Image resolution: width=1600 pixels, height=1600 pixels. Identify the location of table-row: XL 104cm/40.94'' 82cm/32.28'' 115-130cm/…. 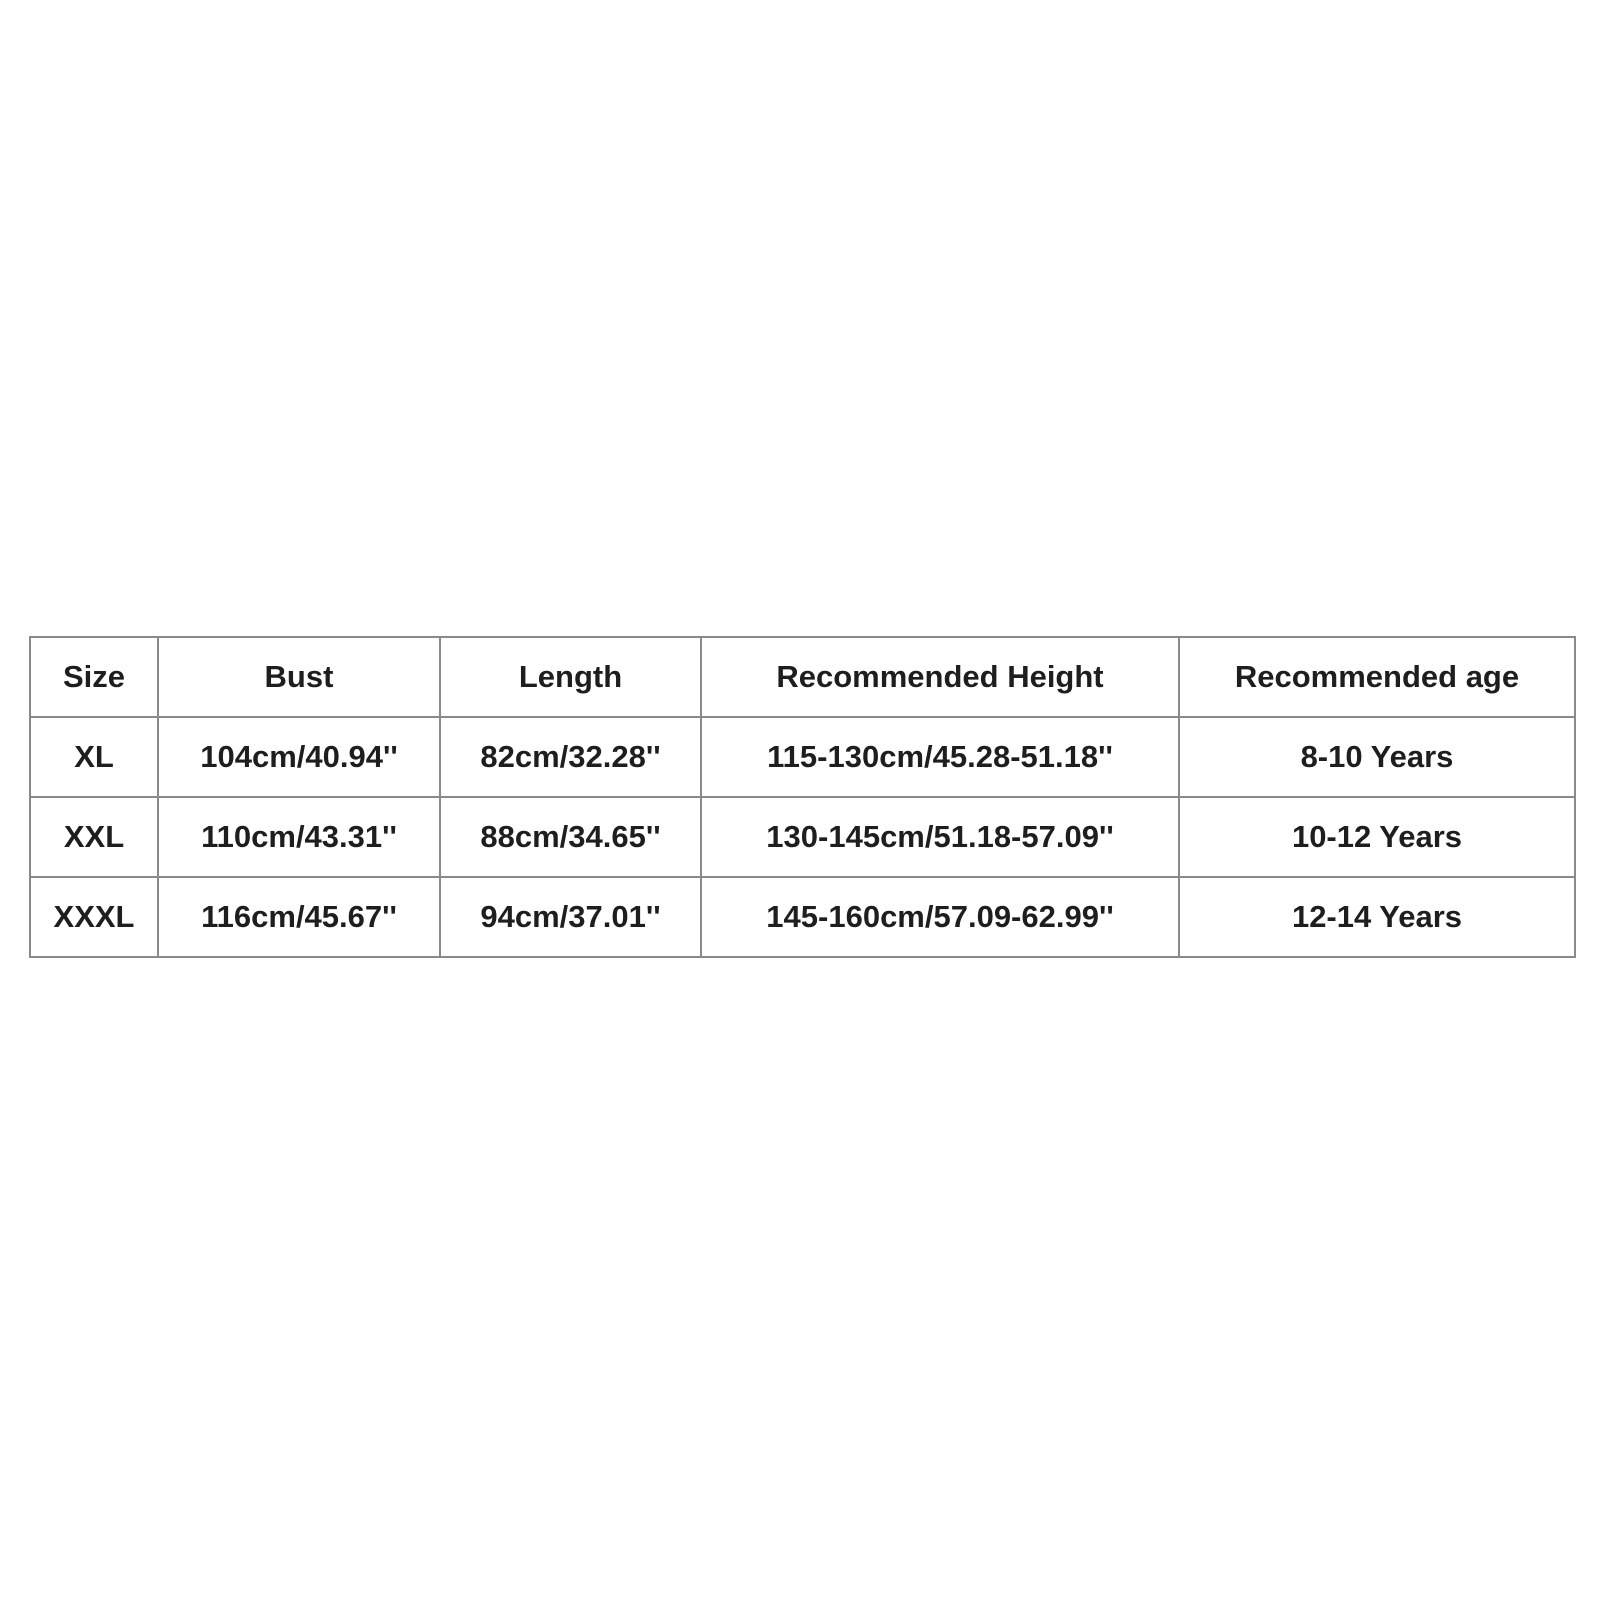
(802, 757).